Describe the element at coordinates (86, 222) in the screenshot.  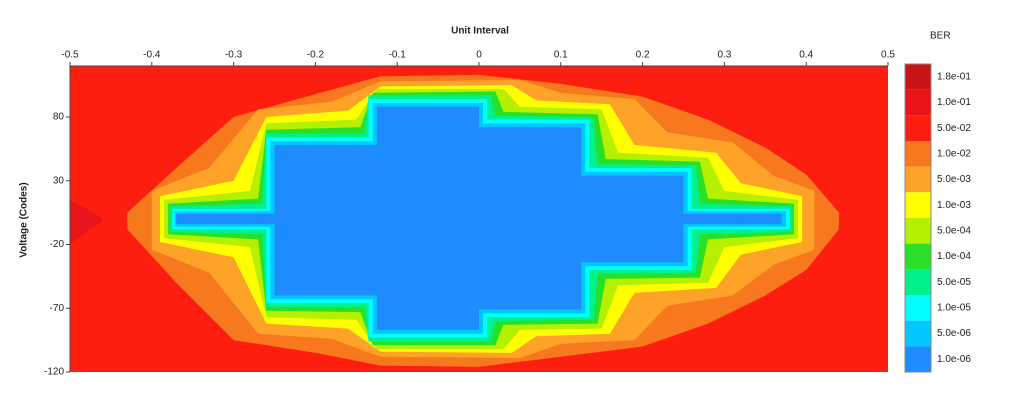
I see `contour-region` at that location.